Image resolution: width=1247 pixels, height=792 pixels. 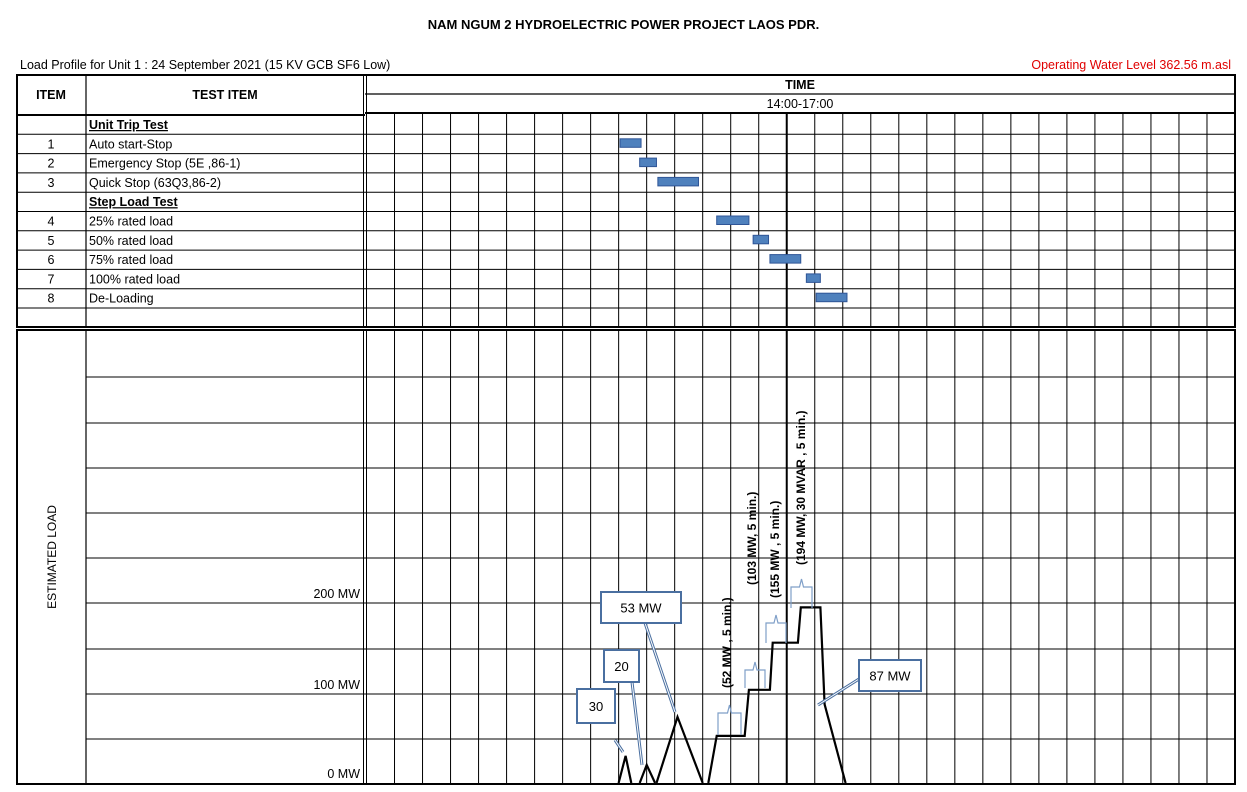 What do you see at coordinates (890, 676) in the screenshot?
I see `callout-label: 87 MW` at bounding box center [890, 676].